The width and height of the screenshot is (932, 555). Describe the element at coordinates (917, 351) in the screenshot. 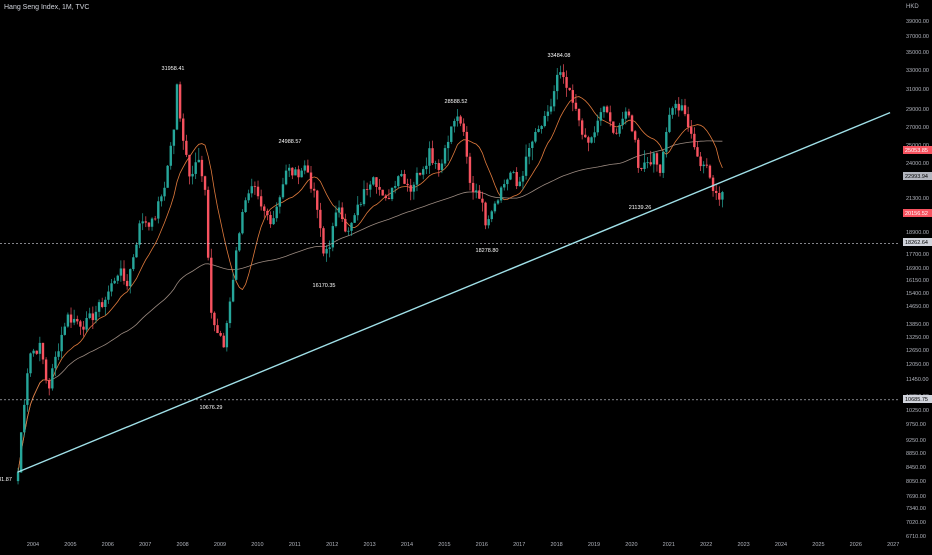

I see `y-tick-19: 12650.00` at that location.